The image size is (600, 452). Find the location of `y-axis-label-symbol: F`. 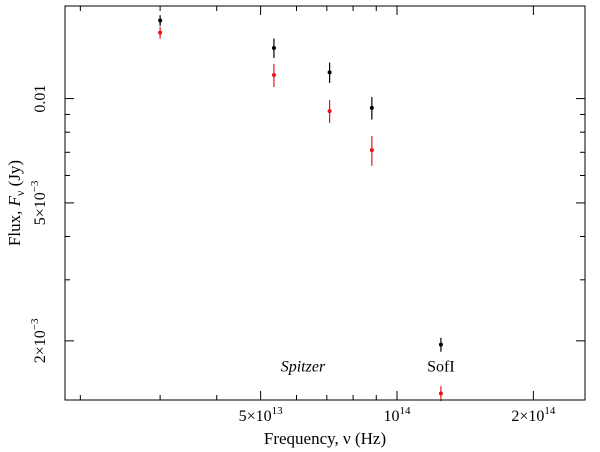

y-axis-label-symbol: F is located at coordinates (14, 201).